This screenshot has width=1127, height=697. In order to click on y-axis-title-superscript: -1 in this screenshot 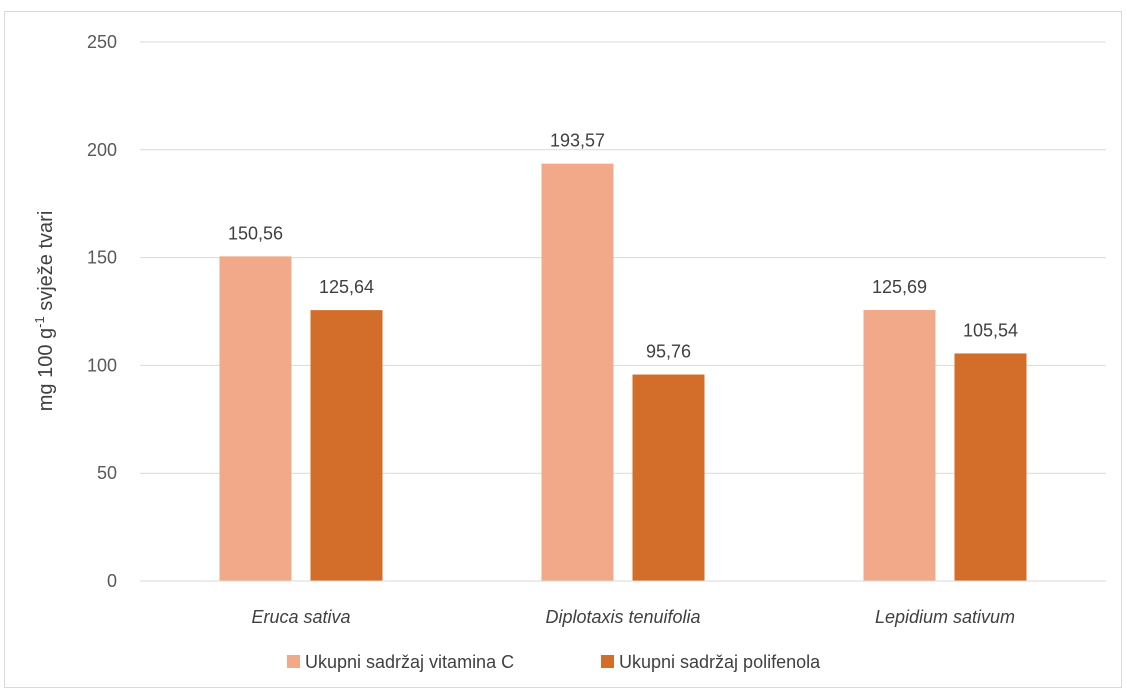, I will do `click(39, 322)`.